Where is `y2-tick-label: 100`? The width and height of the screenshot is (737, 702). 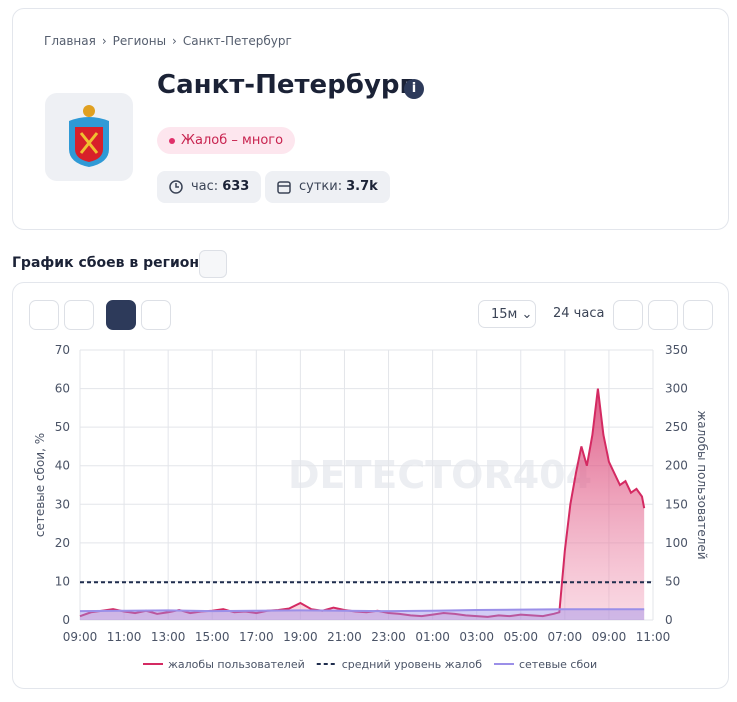 y2-tick-label: 100 is located at coordinates (676, 543).